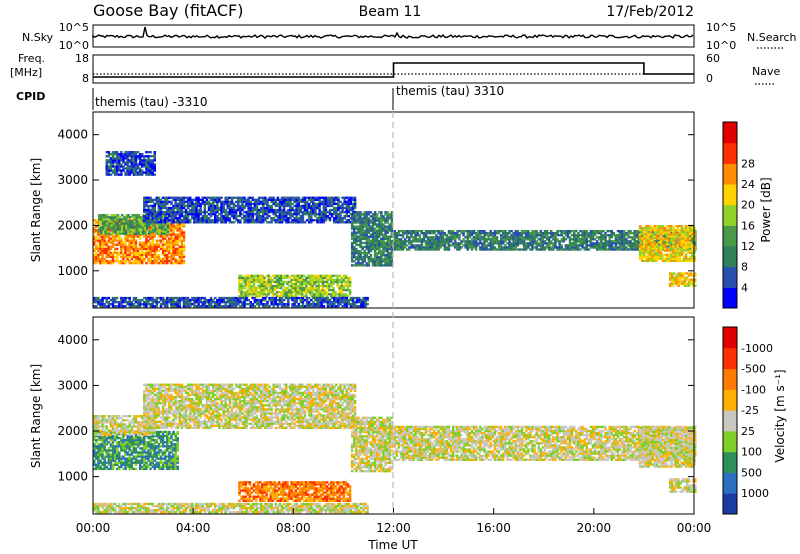 Image resolution: width=800 pixels, height=554 pixels. I want to click on noise-right-tick-high: 10^5, so click(721, 27).